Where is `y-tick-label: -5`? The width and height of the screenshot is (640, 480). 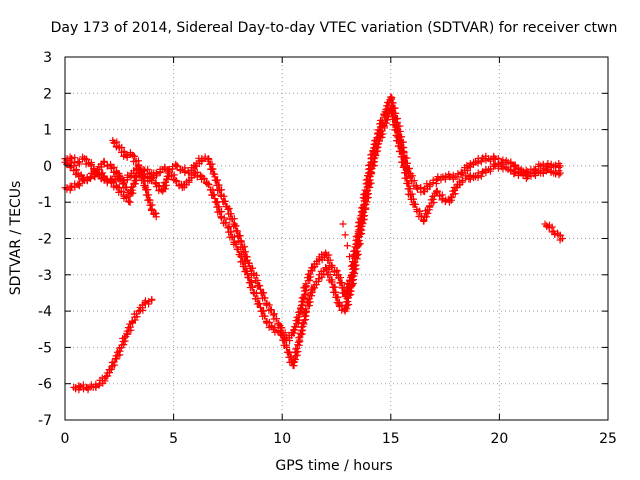
y-tick-label: -5 is located at coordinates (45, 348).